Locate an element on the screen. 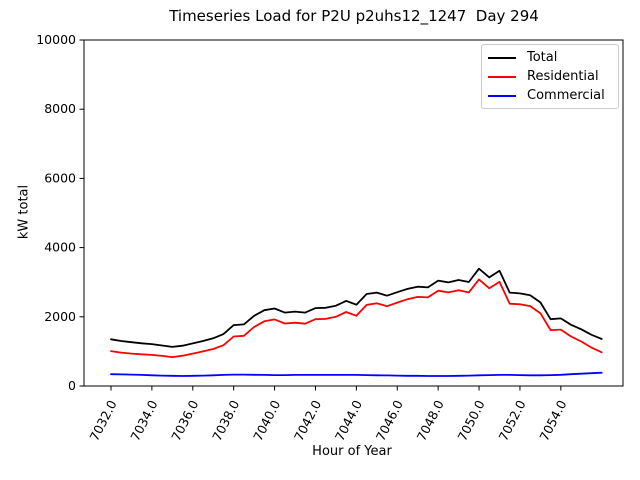  y-tick-label: 4000 is located at coordinates (60, 247).